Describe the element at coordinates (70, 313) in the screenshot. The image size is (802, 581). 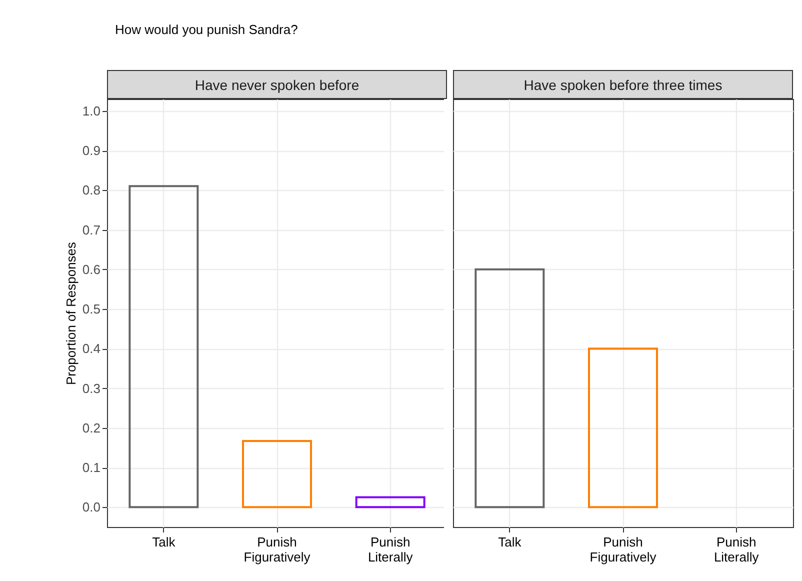
I see `y-axis-title: Proportion of Responses` at that location.